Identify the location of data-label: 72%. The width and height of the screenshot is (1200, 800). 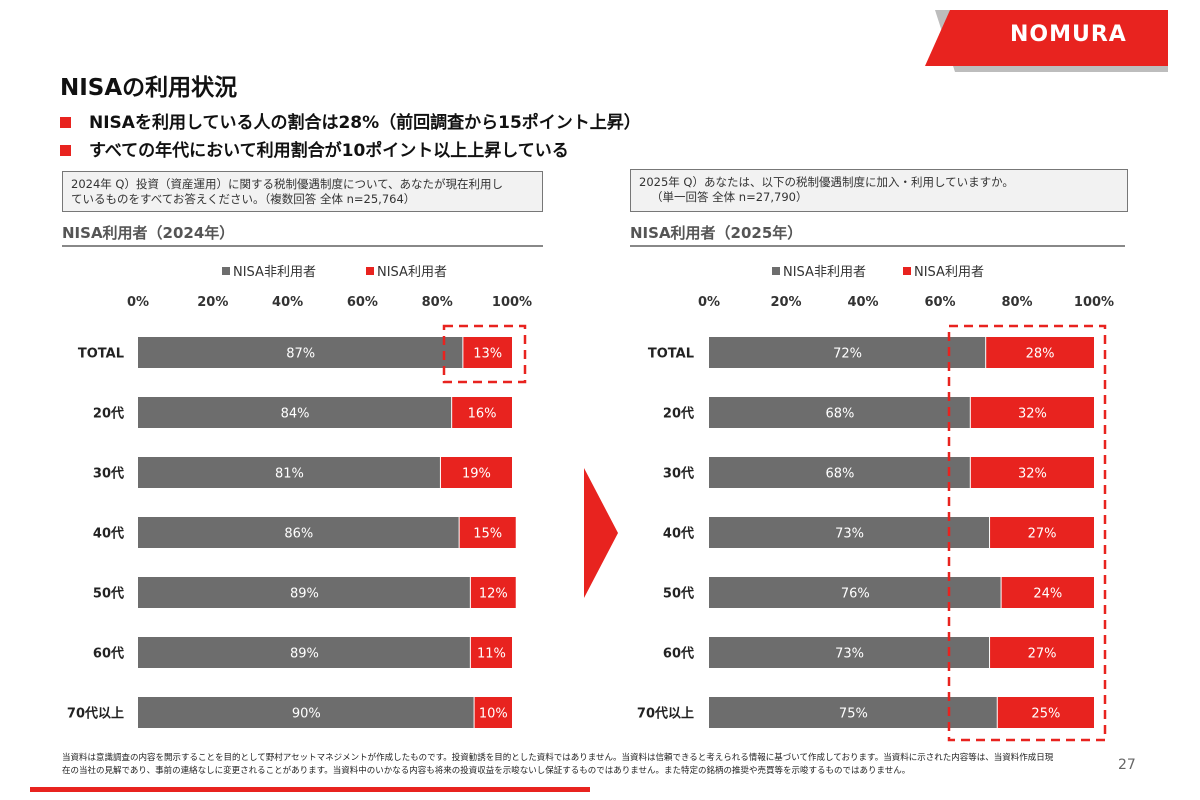
(847, 354).